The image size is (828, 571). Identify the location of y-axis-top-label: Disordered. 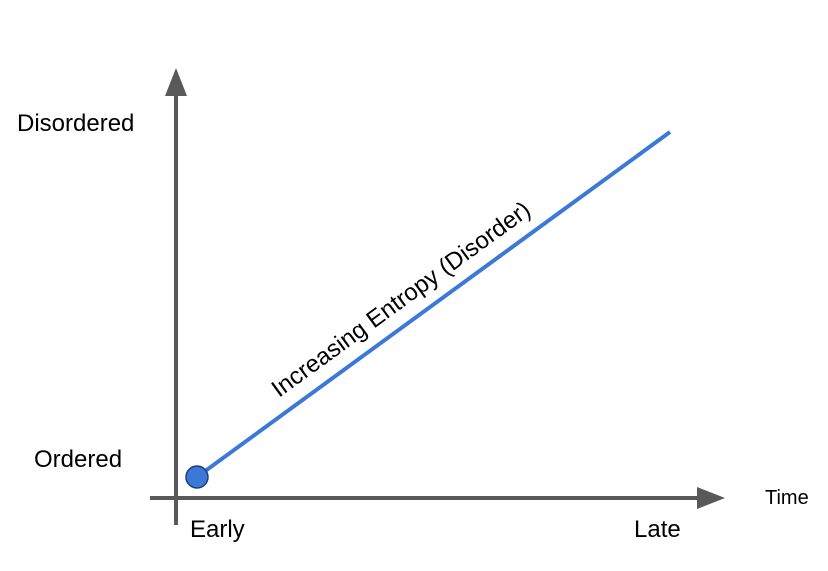
(75, 123).